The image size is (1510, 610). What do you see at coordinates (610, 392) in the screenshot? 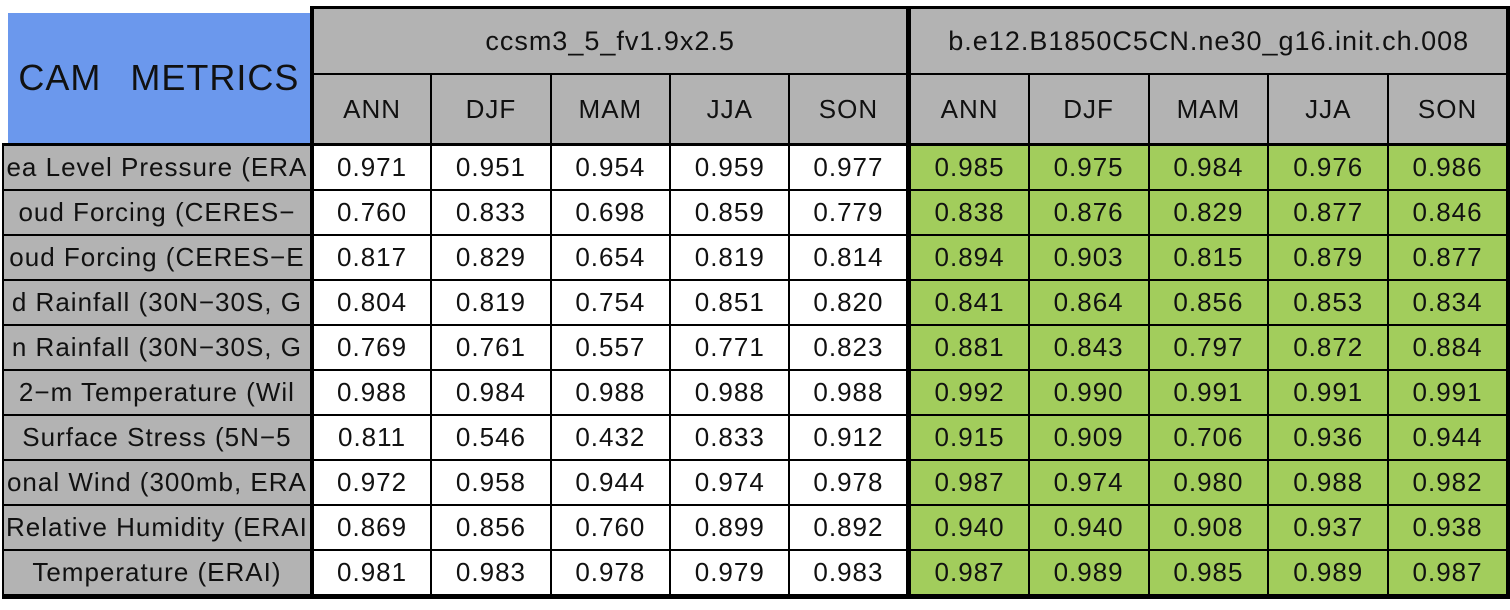
I see `value-model1-mam: 0.988` at bounding box center [610, 392].